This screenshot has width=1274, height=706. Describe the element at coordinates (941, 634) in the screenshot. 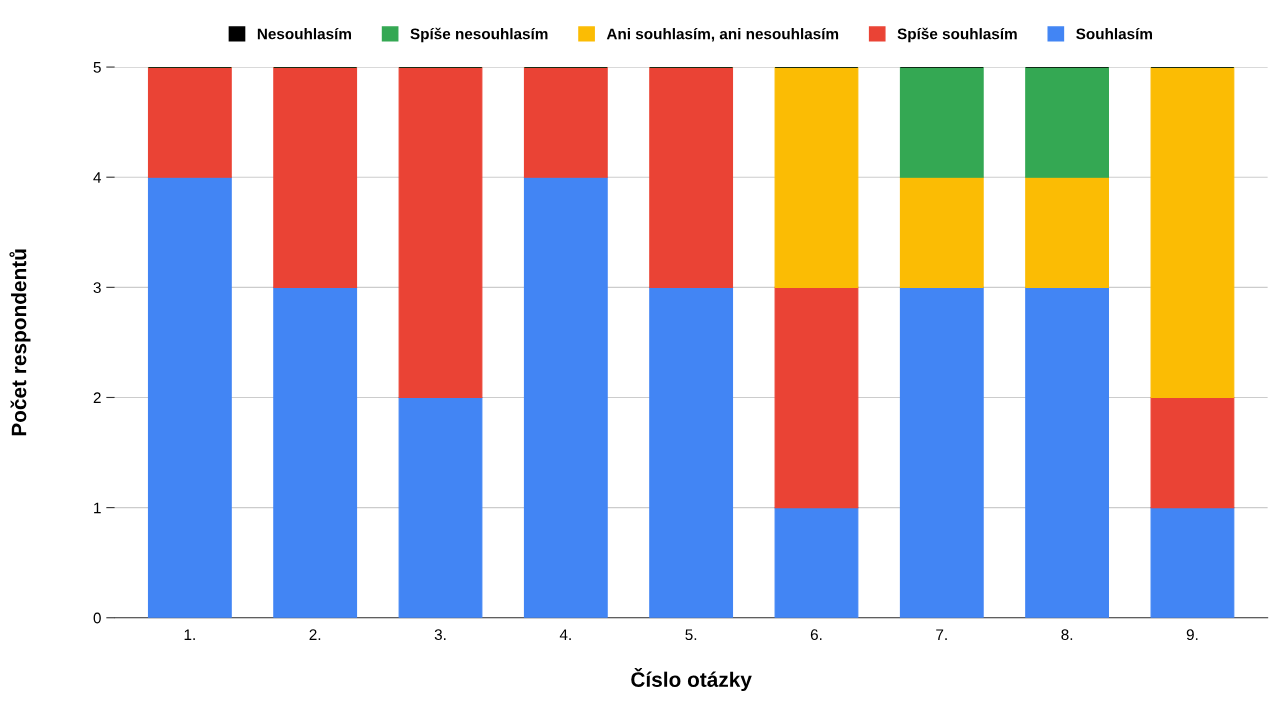

I see `x-tick-label: 7.` at that location.